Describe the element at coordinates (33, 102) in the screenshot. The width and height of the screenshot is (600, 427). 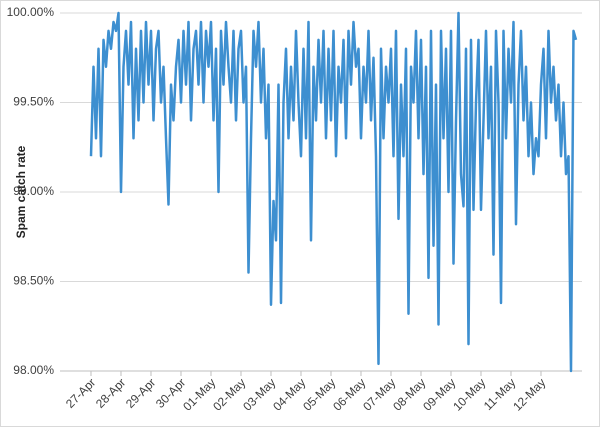
I see `y-tick-label: 99.50%` at that location.